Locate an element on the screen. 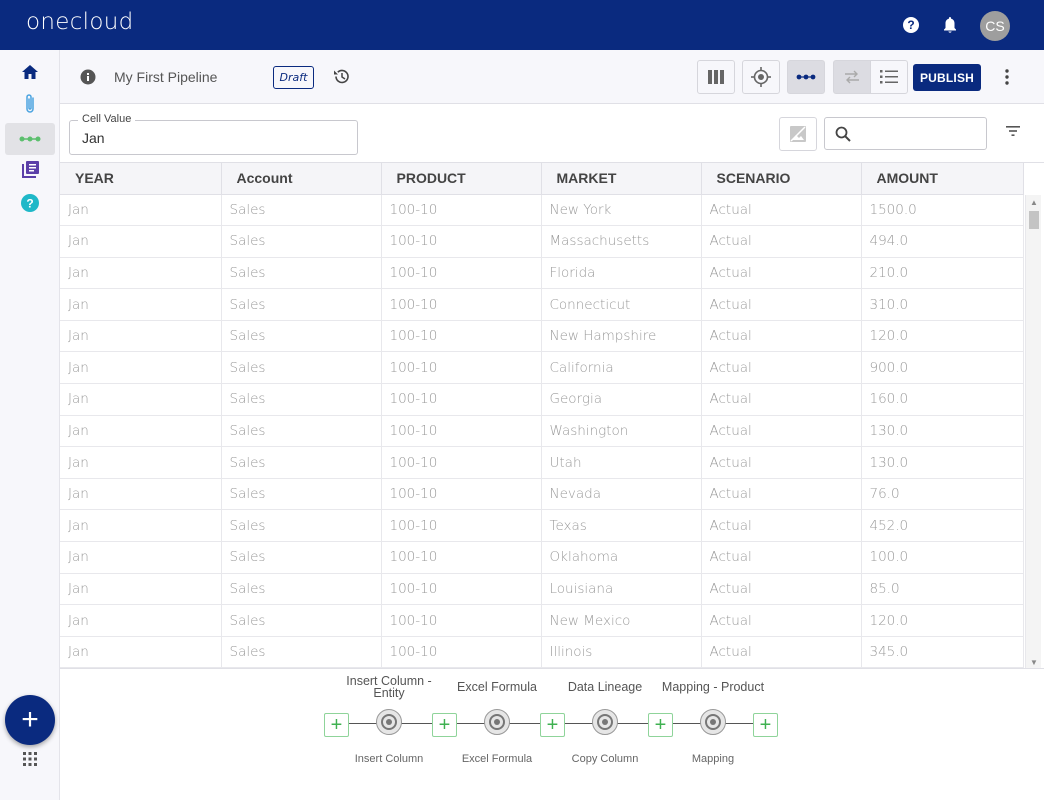 The height and width of the screenshot is (800, 1044). table-row: Jan Sales 100-10 Georgia Actual 160.0 is located at coordinates (542, 399).